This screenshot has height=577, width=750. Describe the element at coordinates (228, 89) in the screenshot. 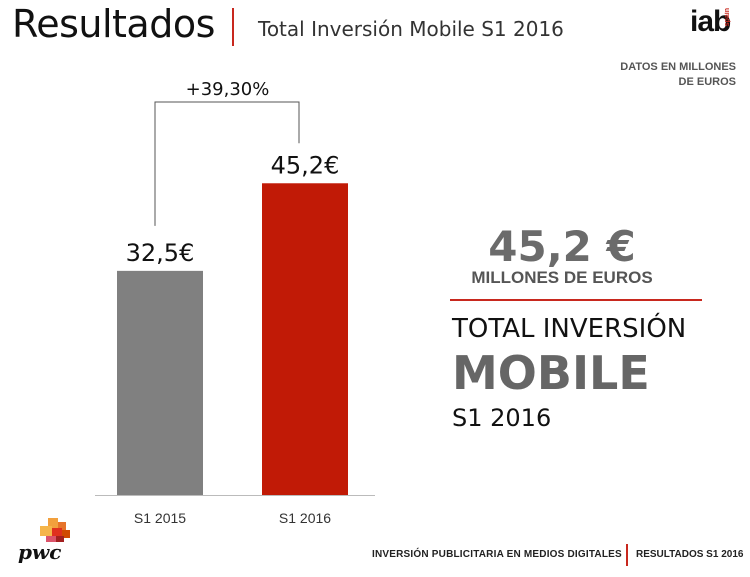

I see `growth-label: +39,30%` at that location.